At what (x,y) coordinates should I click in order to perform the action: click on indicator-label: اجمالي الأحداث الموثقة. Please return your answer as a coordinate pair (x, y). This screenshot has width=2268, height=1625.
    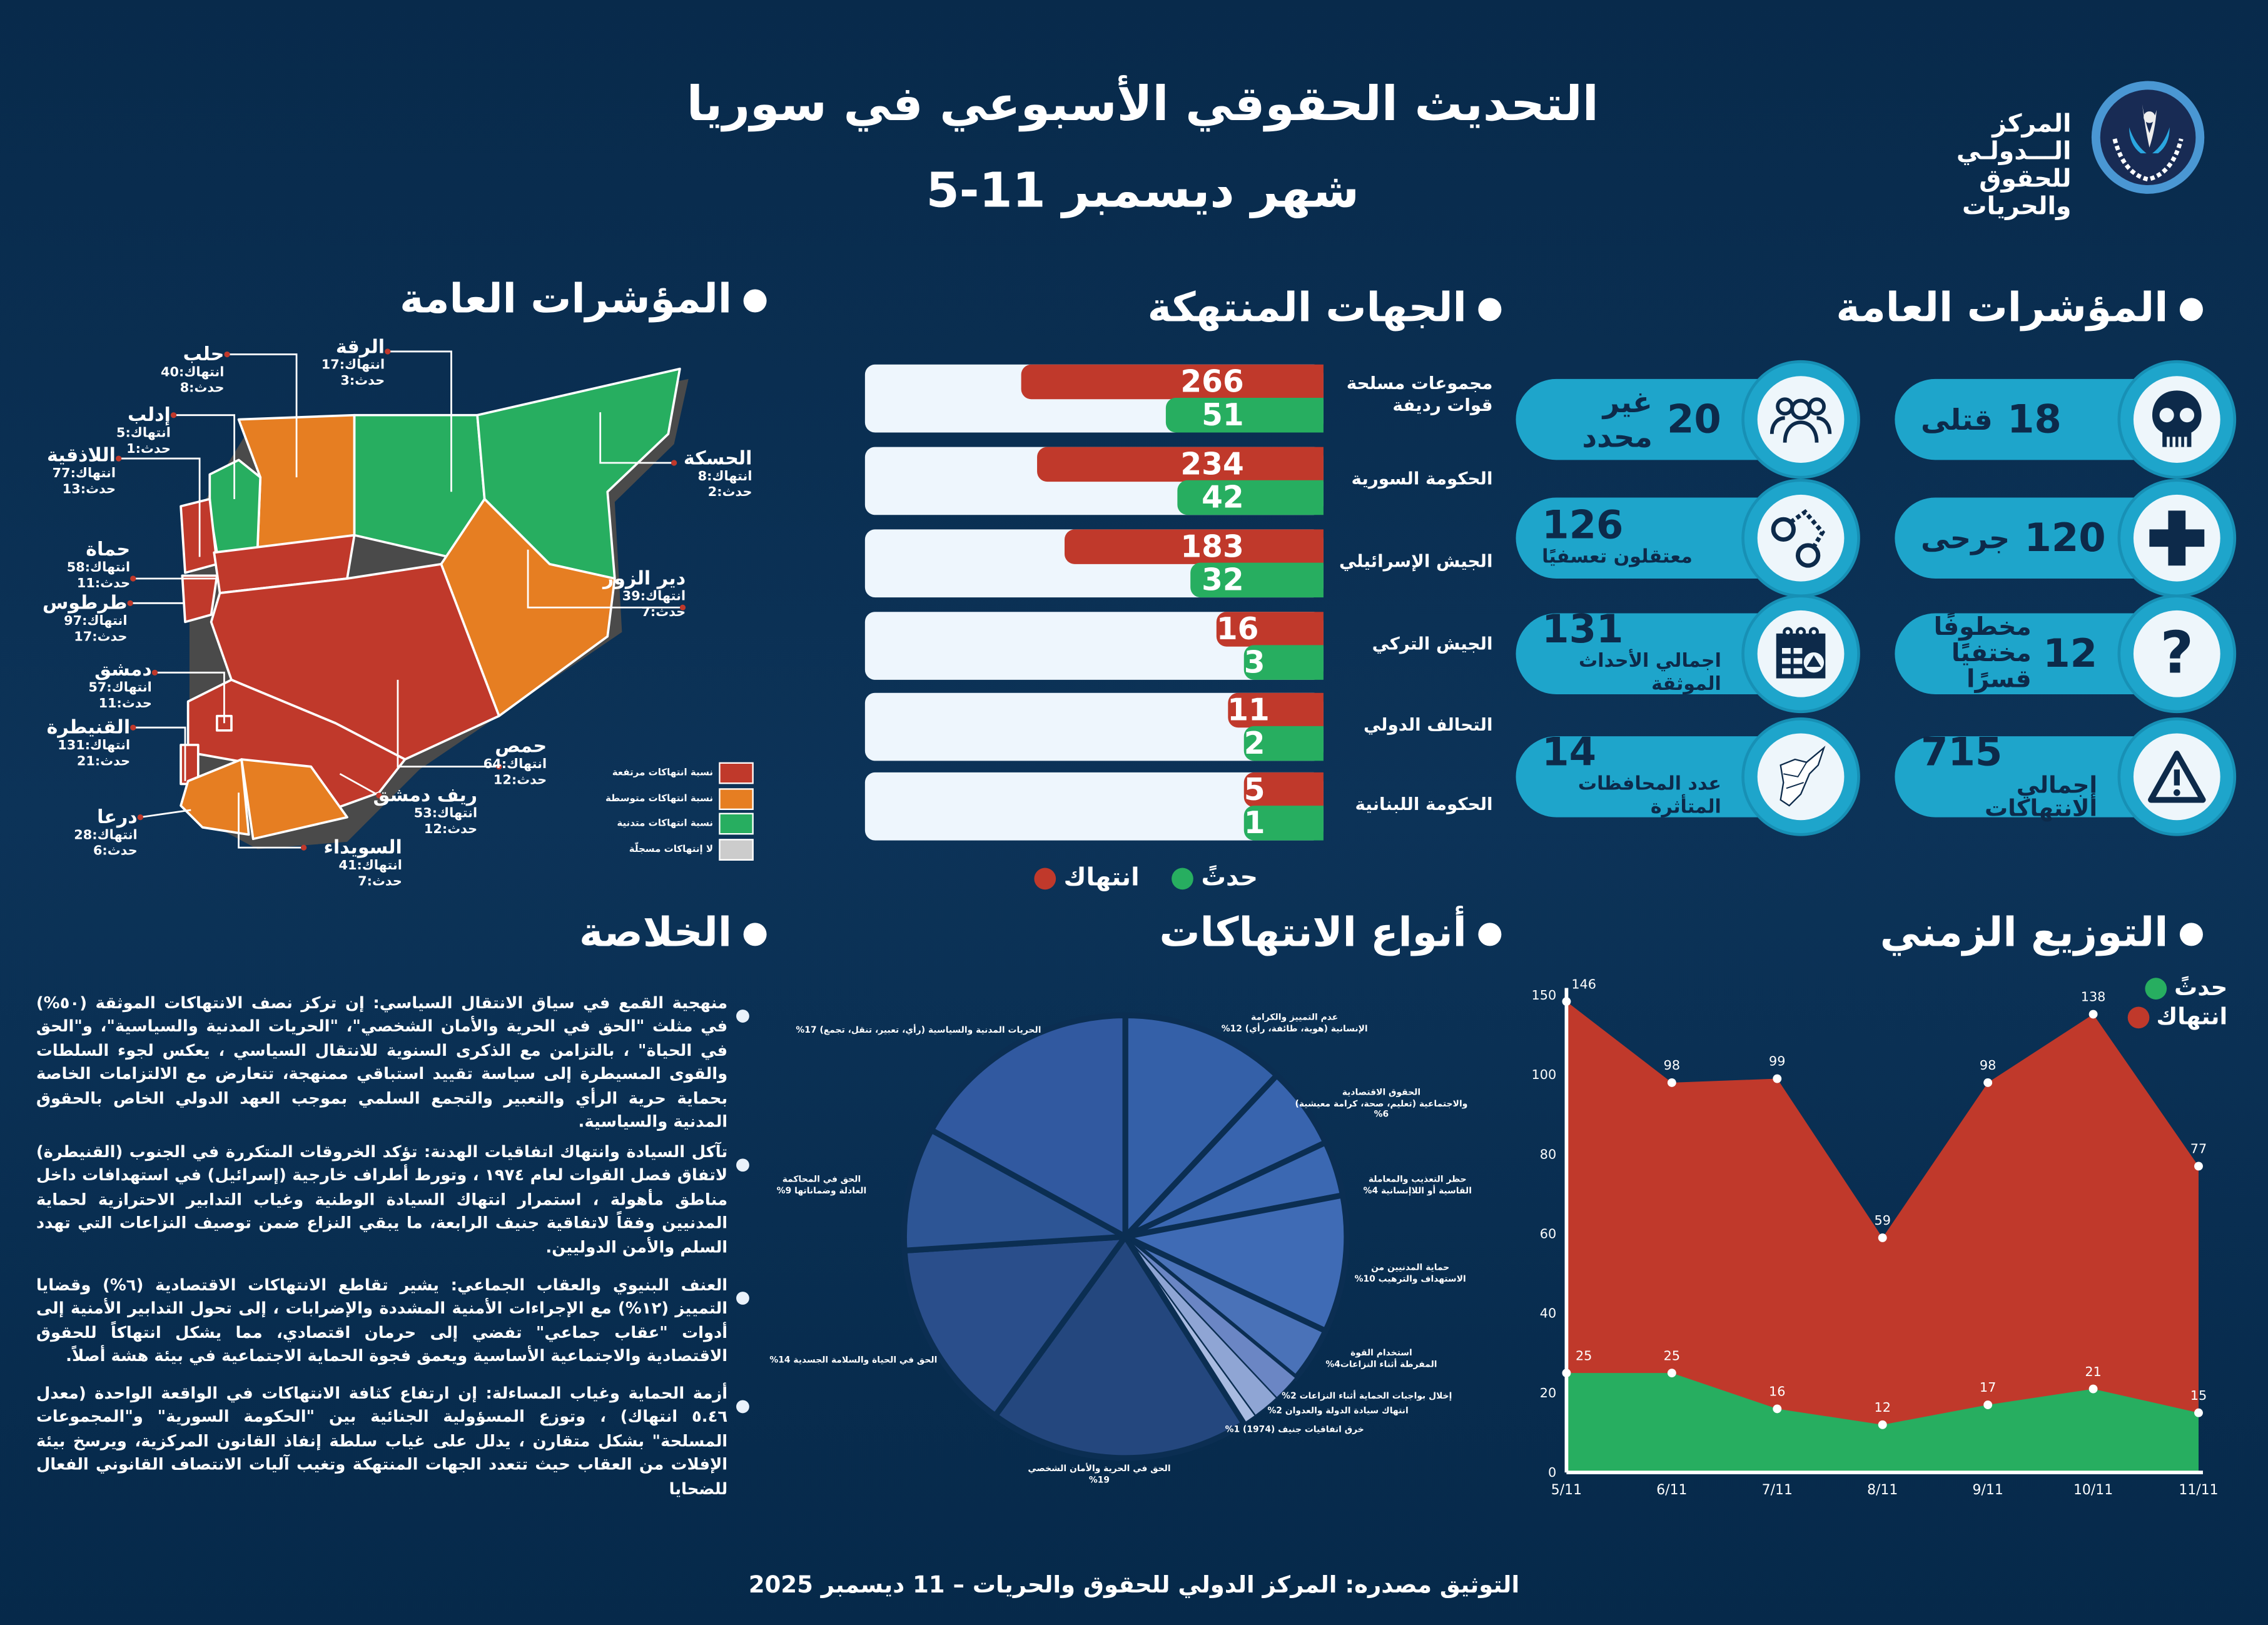
    Looking at the image, I should click on (1650, 673).